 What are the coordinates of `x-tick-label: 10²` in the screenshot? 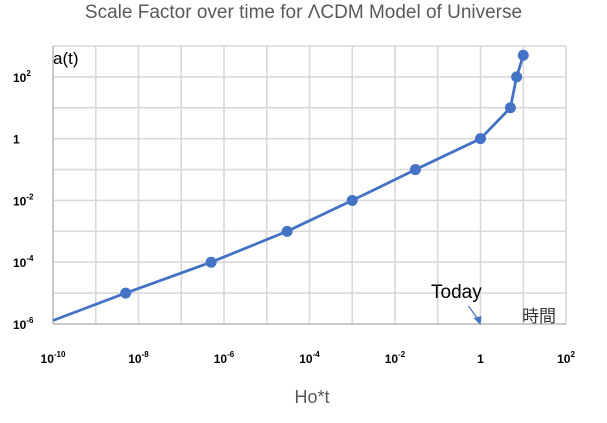 It's located at (566, 358).